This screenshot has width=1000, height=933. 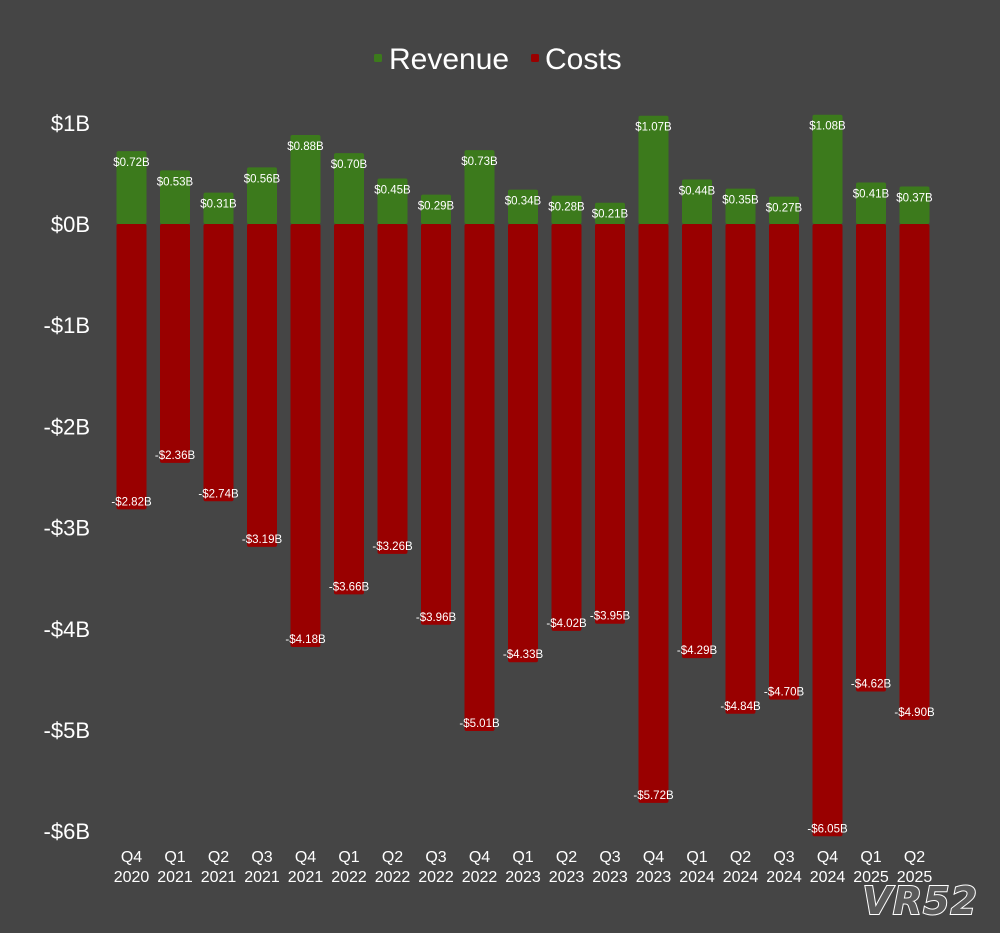 I want to click on legend: Revenue Costs, so click(x=498, y=59).